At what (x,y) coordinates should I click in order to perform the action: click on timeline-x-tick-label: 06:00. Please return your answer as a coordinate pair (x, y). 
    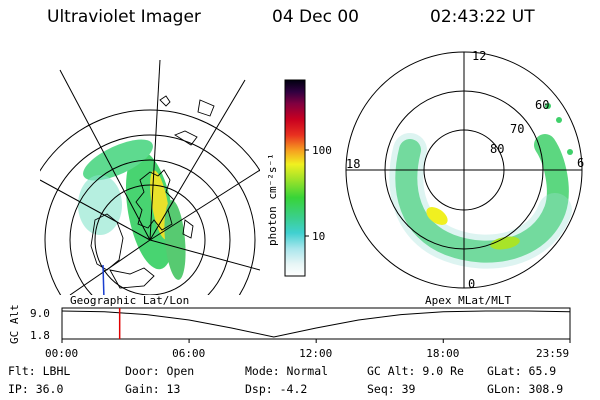
    Looking at the image, I should click on (188, 353).